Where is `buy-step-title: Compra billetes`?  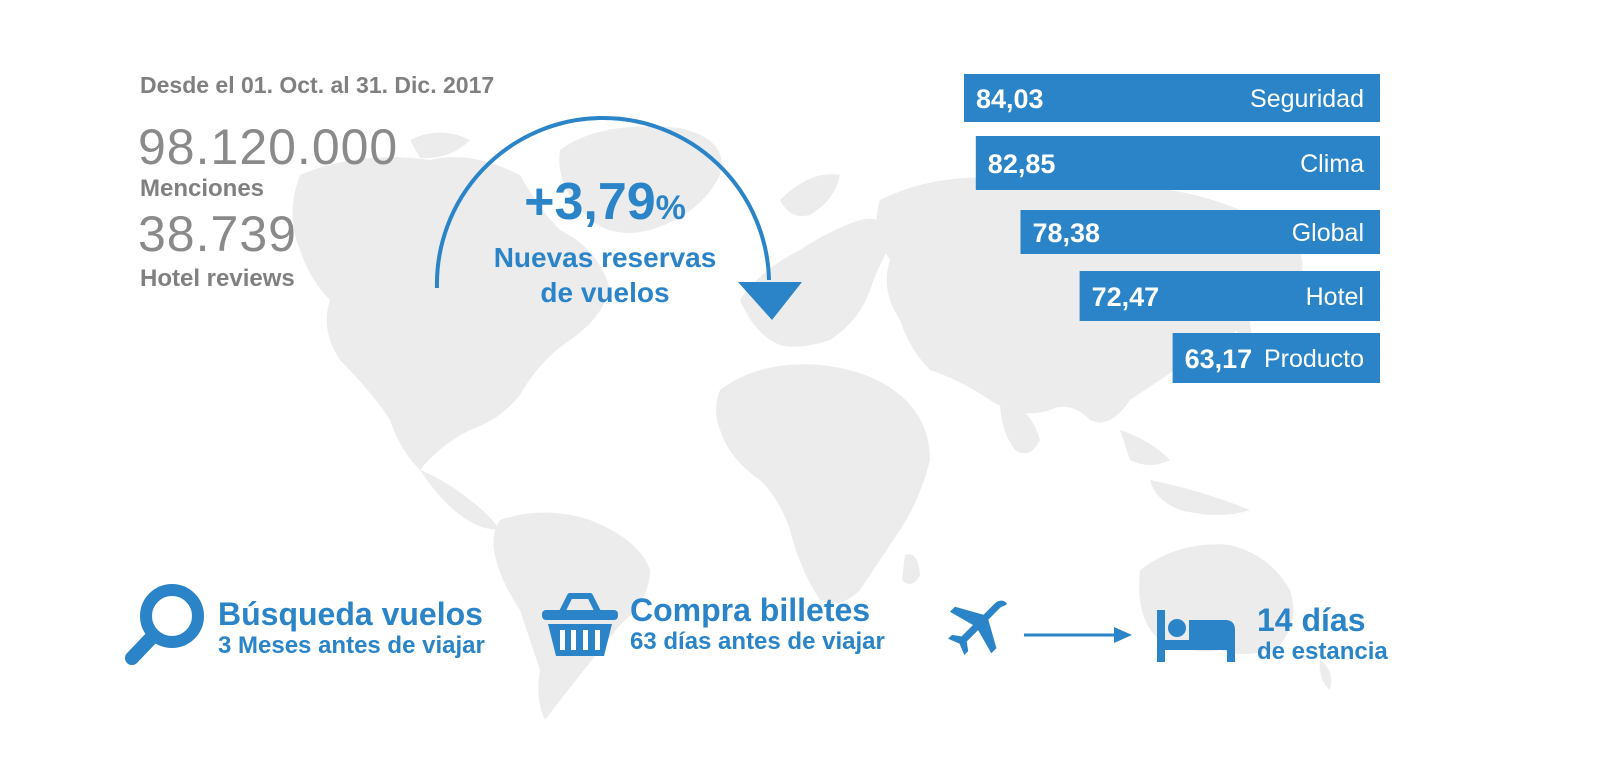
buy-step-title: Compra billetes is located at coordinates (750, 610).